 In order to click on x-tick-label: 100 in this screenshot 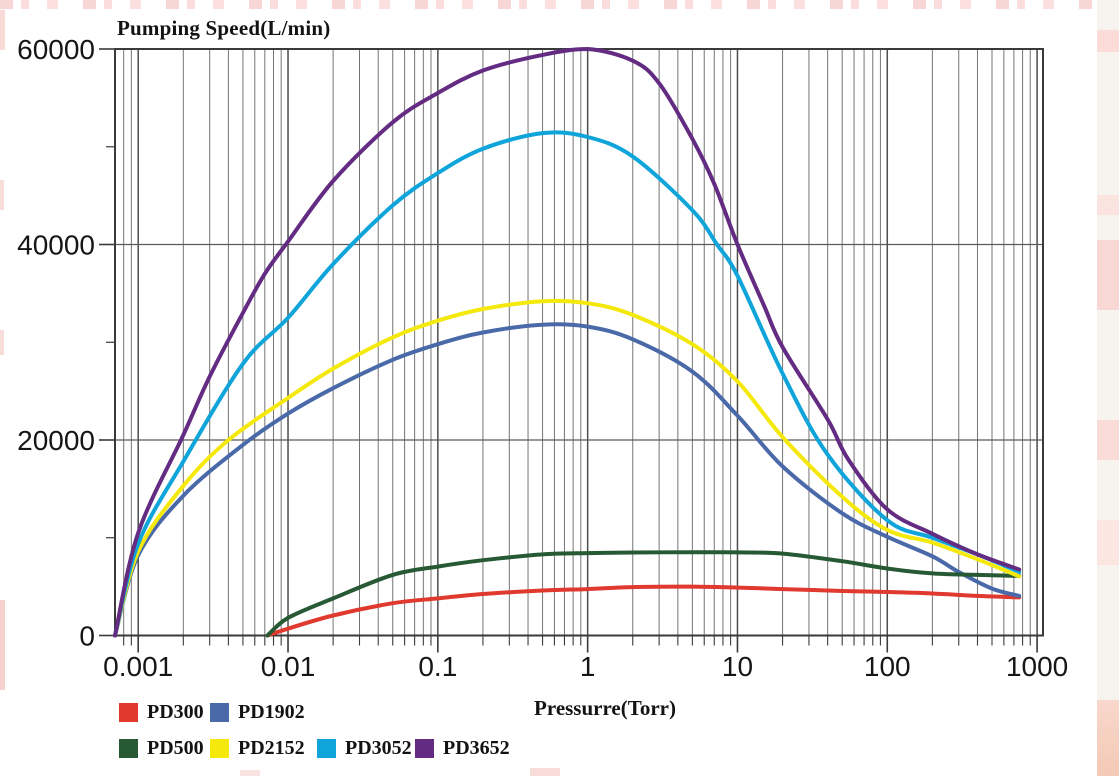, I will do `click(887, 666)`.